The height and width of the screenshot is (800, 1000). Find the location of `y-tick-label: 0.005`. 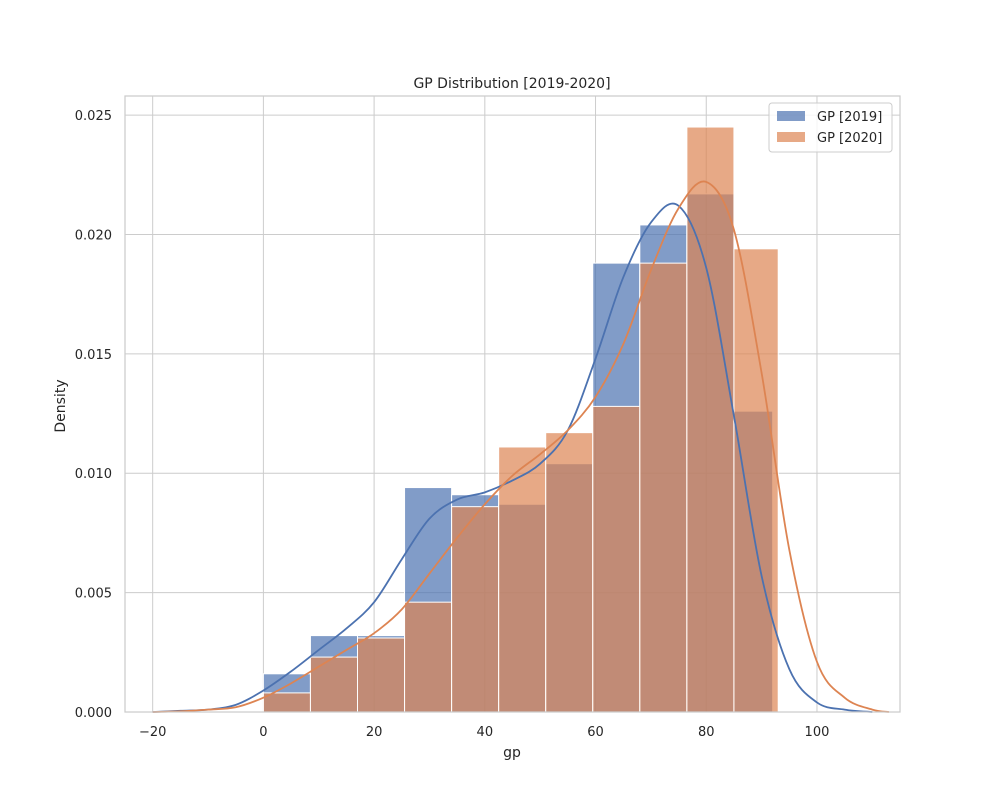

y-tick-label: 0.005 is located at coordinates (93, 594).